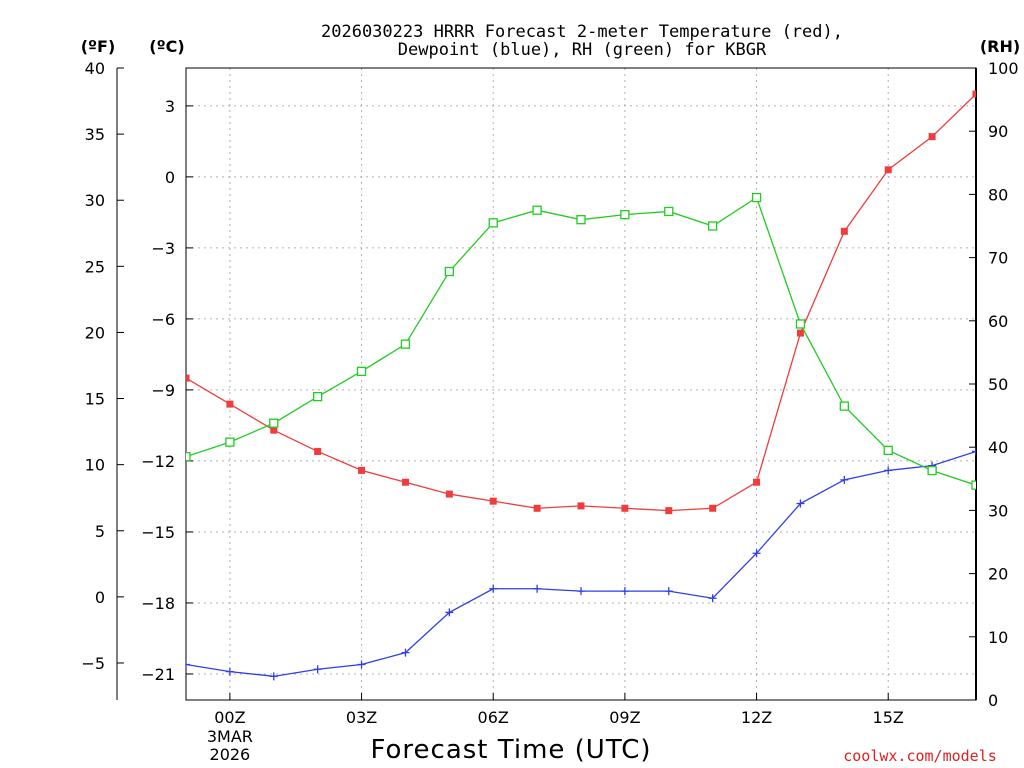 This screenshot has height=768, width=1024. I want to click on celsius-tick-label: −3, so click(163, 248).